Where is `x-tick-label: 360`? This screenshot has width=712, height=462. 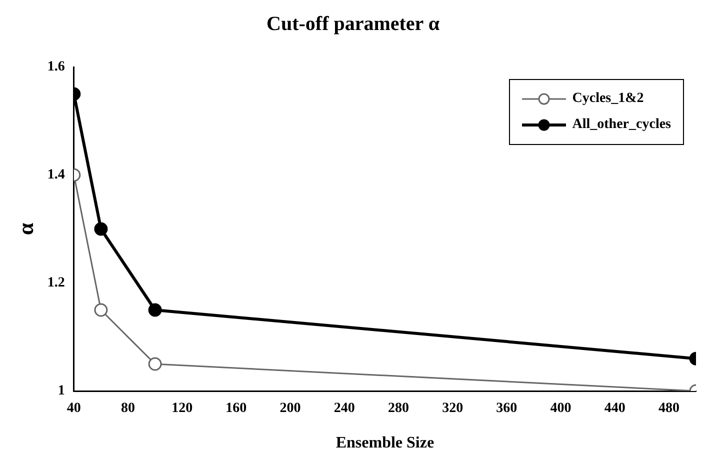
x-tick-label: 360 is located at coordinates (507, 408).